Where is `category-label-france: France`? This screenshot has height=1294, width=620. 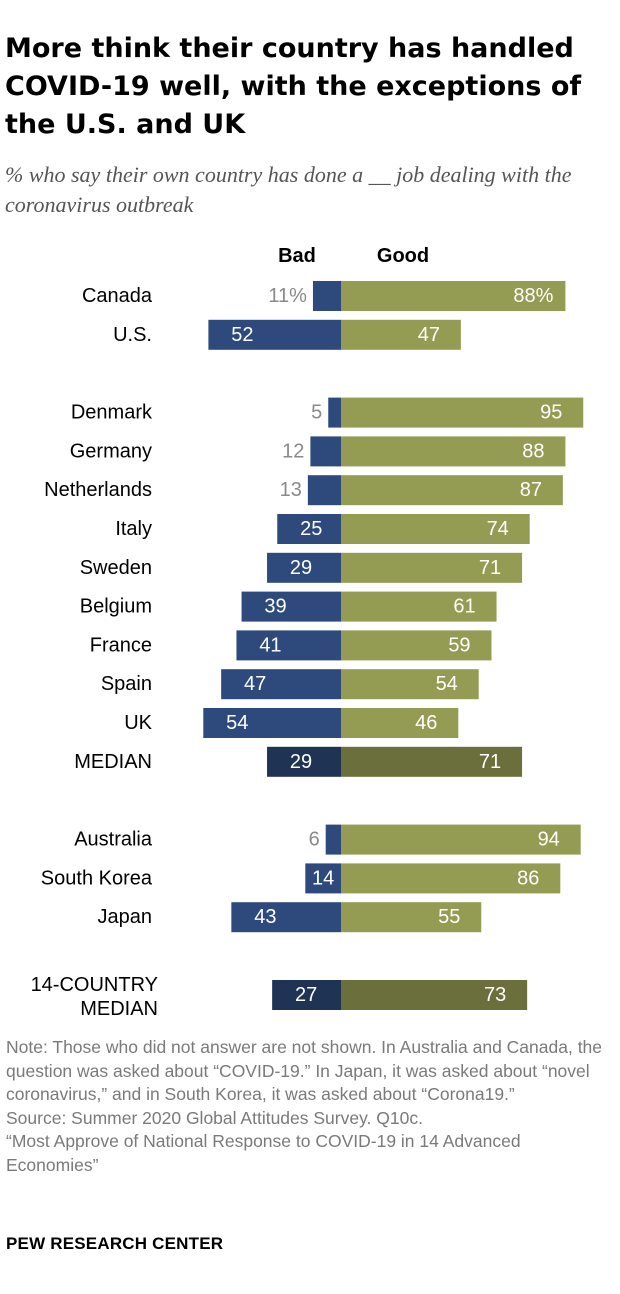
category-label-france: France is located at coordinates (121, 645).